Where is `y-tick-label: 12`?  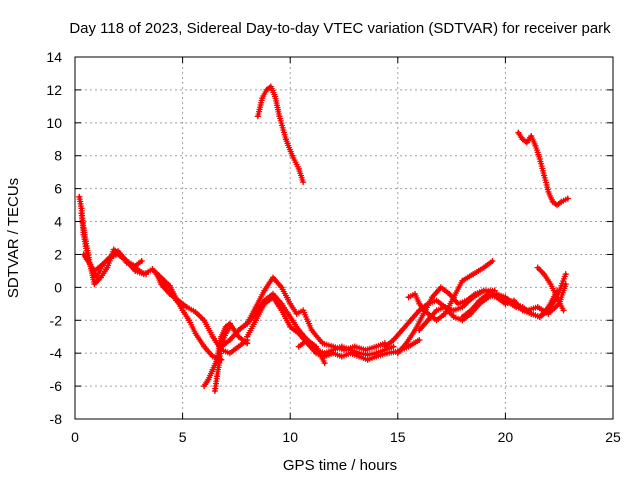 y-tick-label: 12 is located at coordinates (54, 90).